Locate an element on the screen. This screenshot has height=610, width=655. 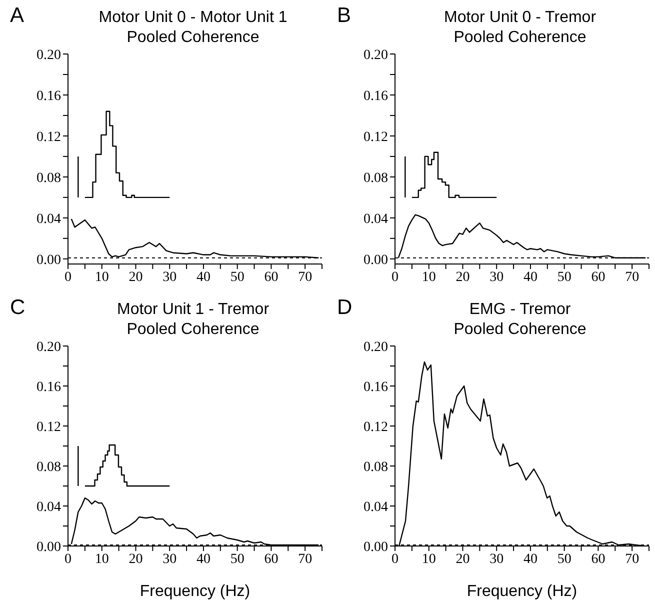
chart-title: EMG - Tremor is located at coordinates (520, 310).